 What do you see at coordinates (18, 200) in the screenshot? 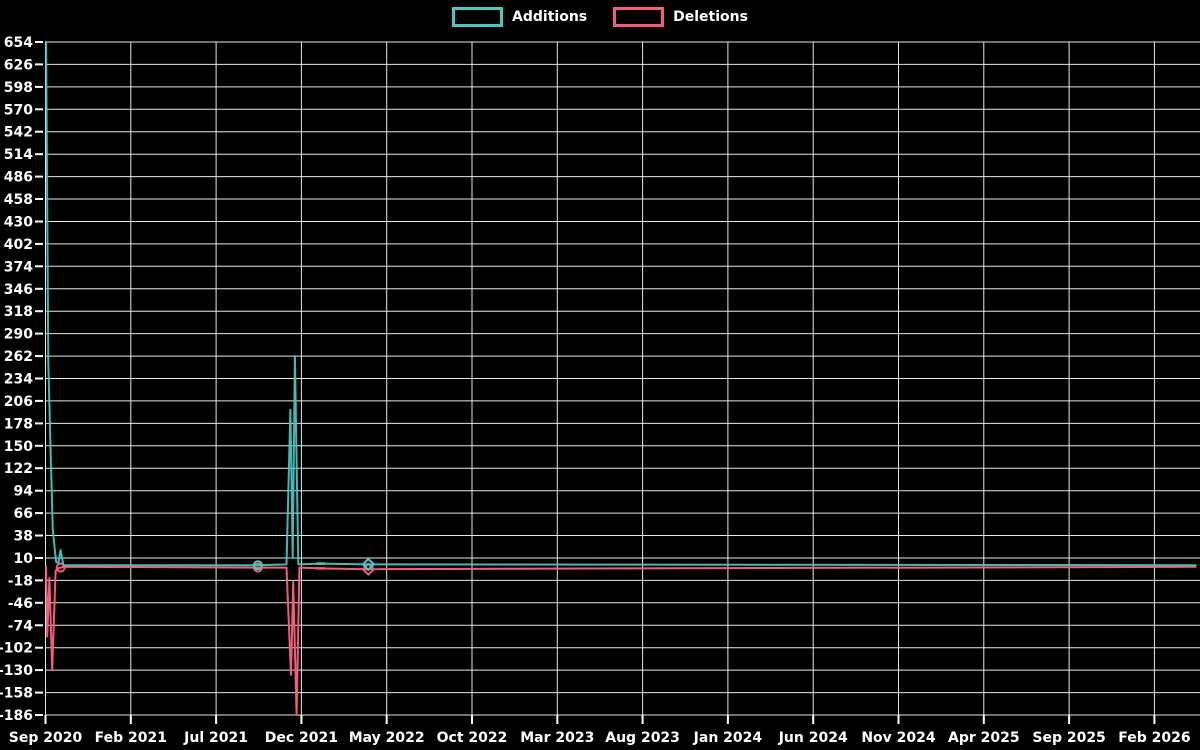
I see `y-tick-label: 458` at bounding box center [18, 200].